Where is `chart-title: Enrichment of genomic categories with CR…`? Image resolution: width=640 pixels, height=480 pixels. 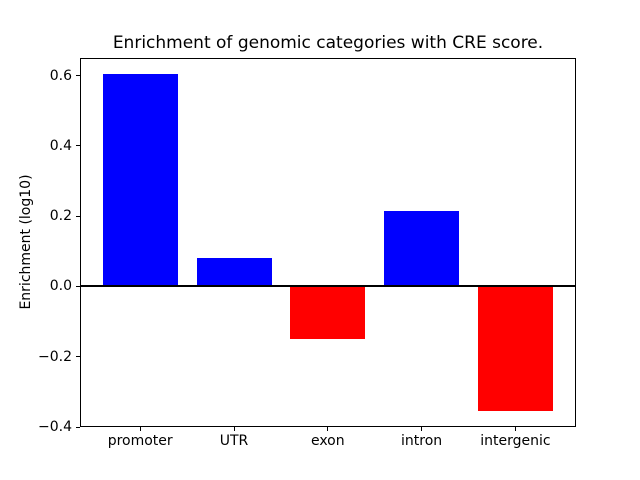 chart-title: Enrichment of genomic categories with CR… is located at coordinates (328, 43).